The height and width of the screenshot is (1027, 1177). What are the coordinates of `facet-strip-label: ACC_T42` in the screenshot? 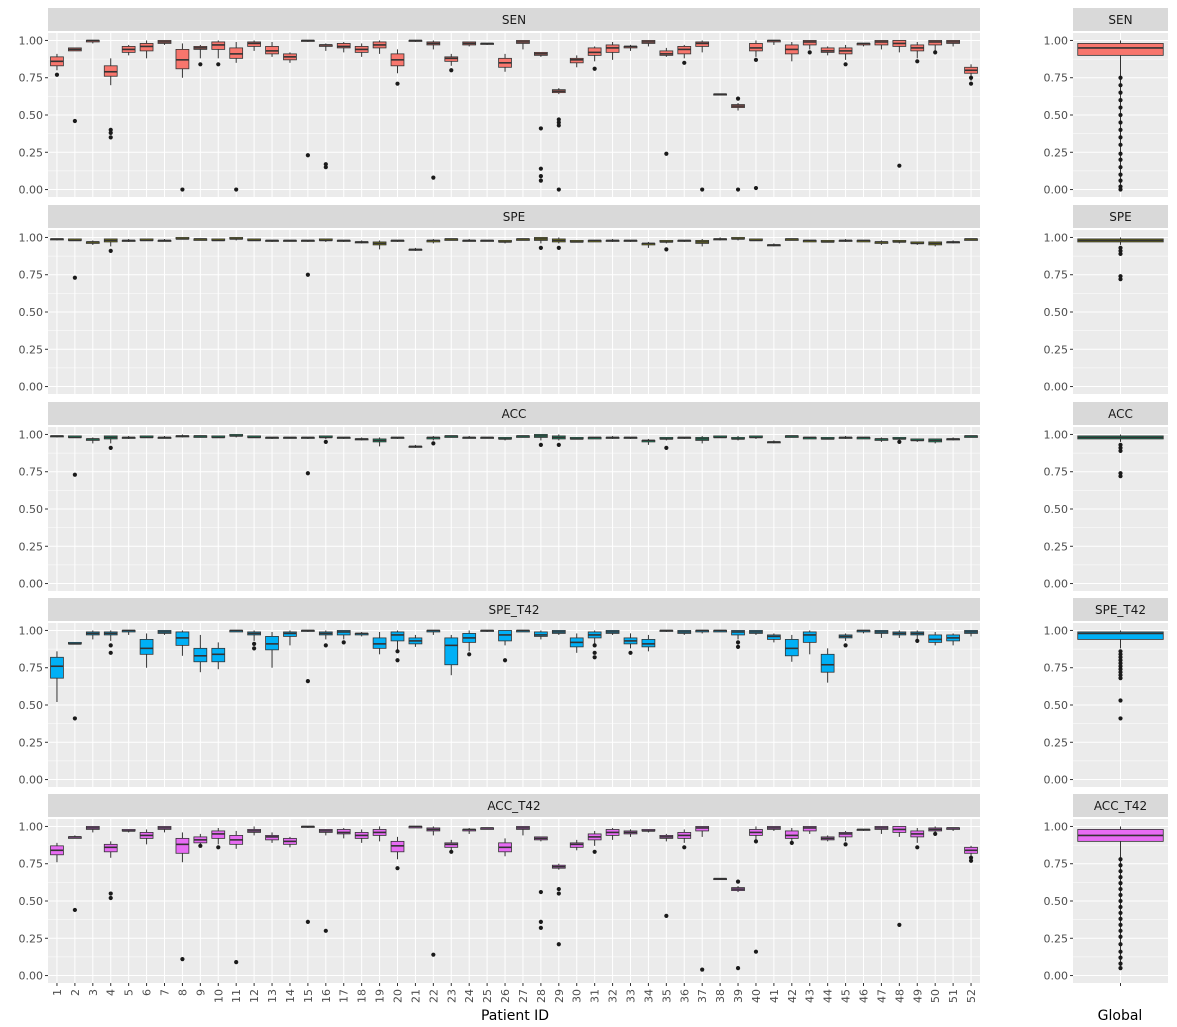 It's located at (513, 806).